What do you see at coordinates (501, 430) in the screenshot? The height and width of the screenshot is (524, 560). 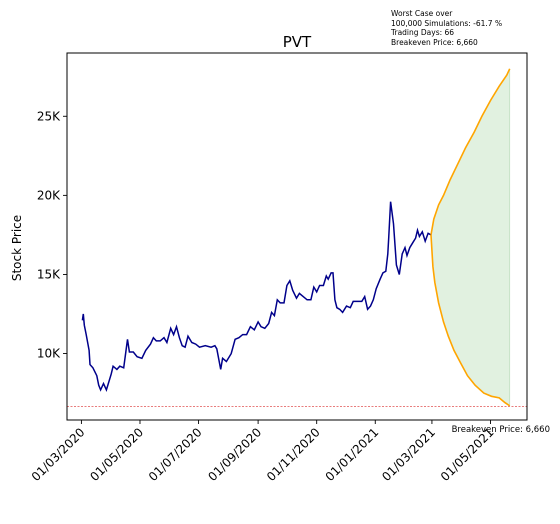 I see `breakeven-label: Breakeven Price: 6,660` at bounding box center [501, 430].